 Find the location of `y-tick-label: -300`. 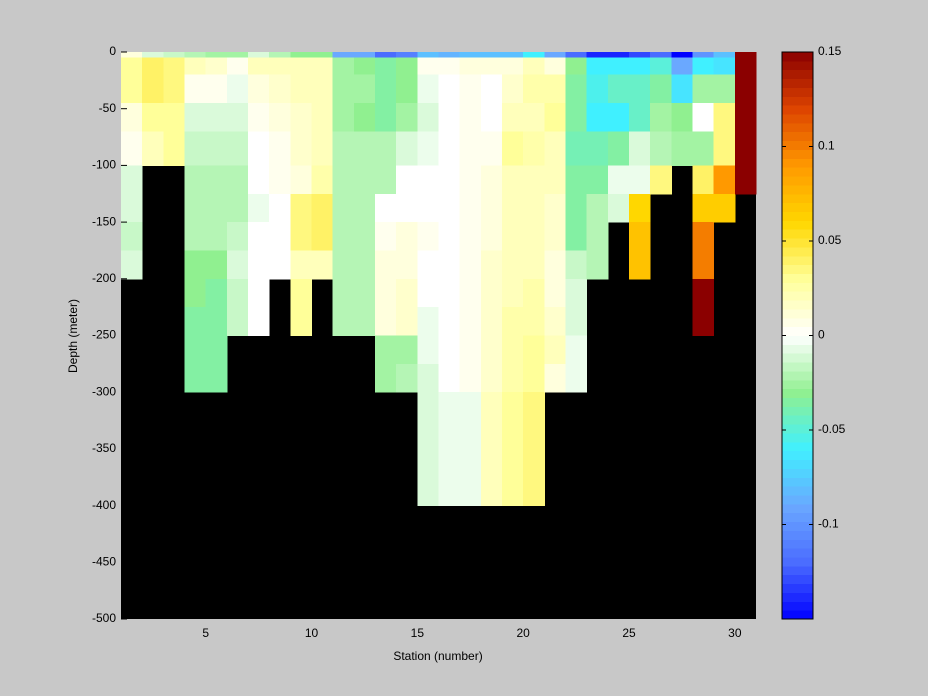

y-tick-label: -300 is located at coordinates (104, 391).